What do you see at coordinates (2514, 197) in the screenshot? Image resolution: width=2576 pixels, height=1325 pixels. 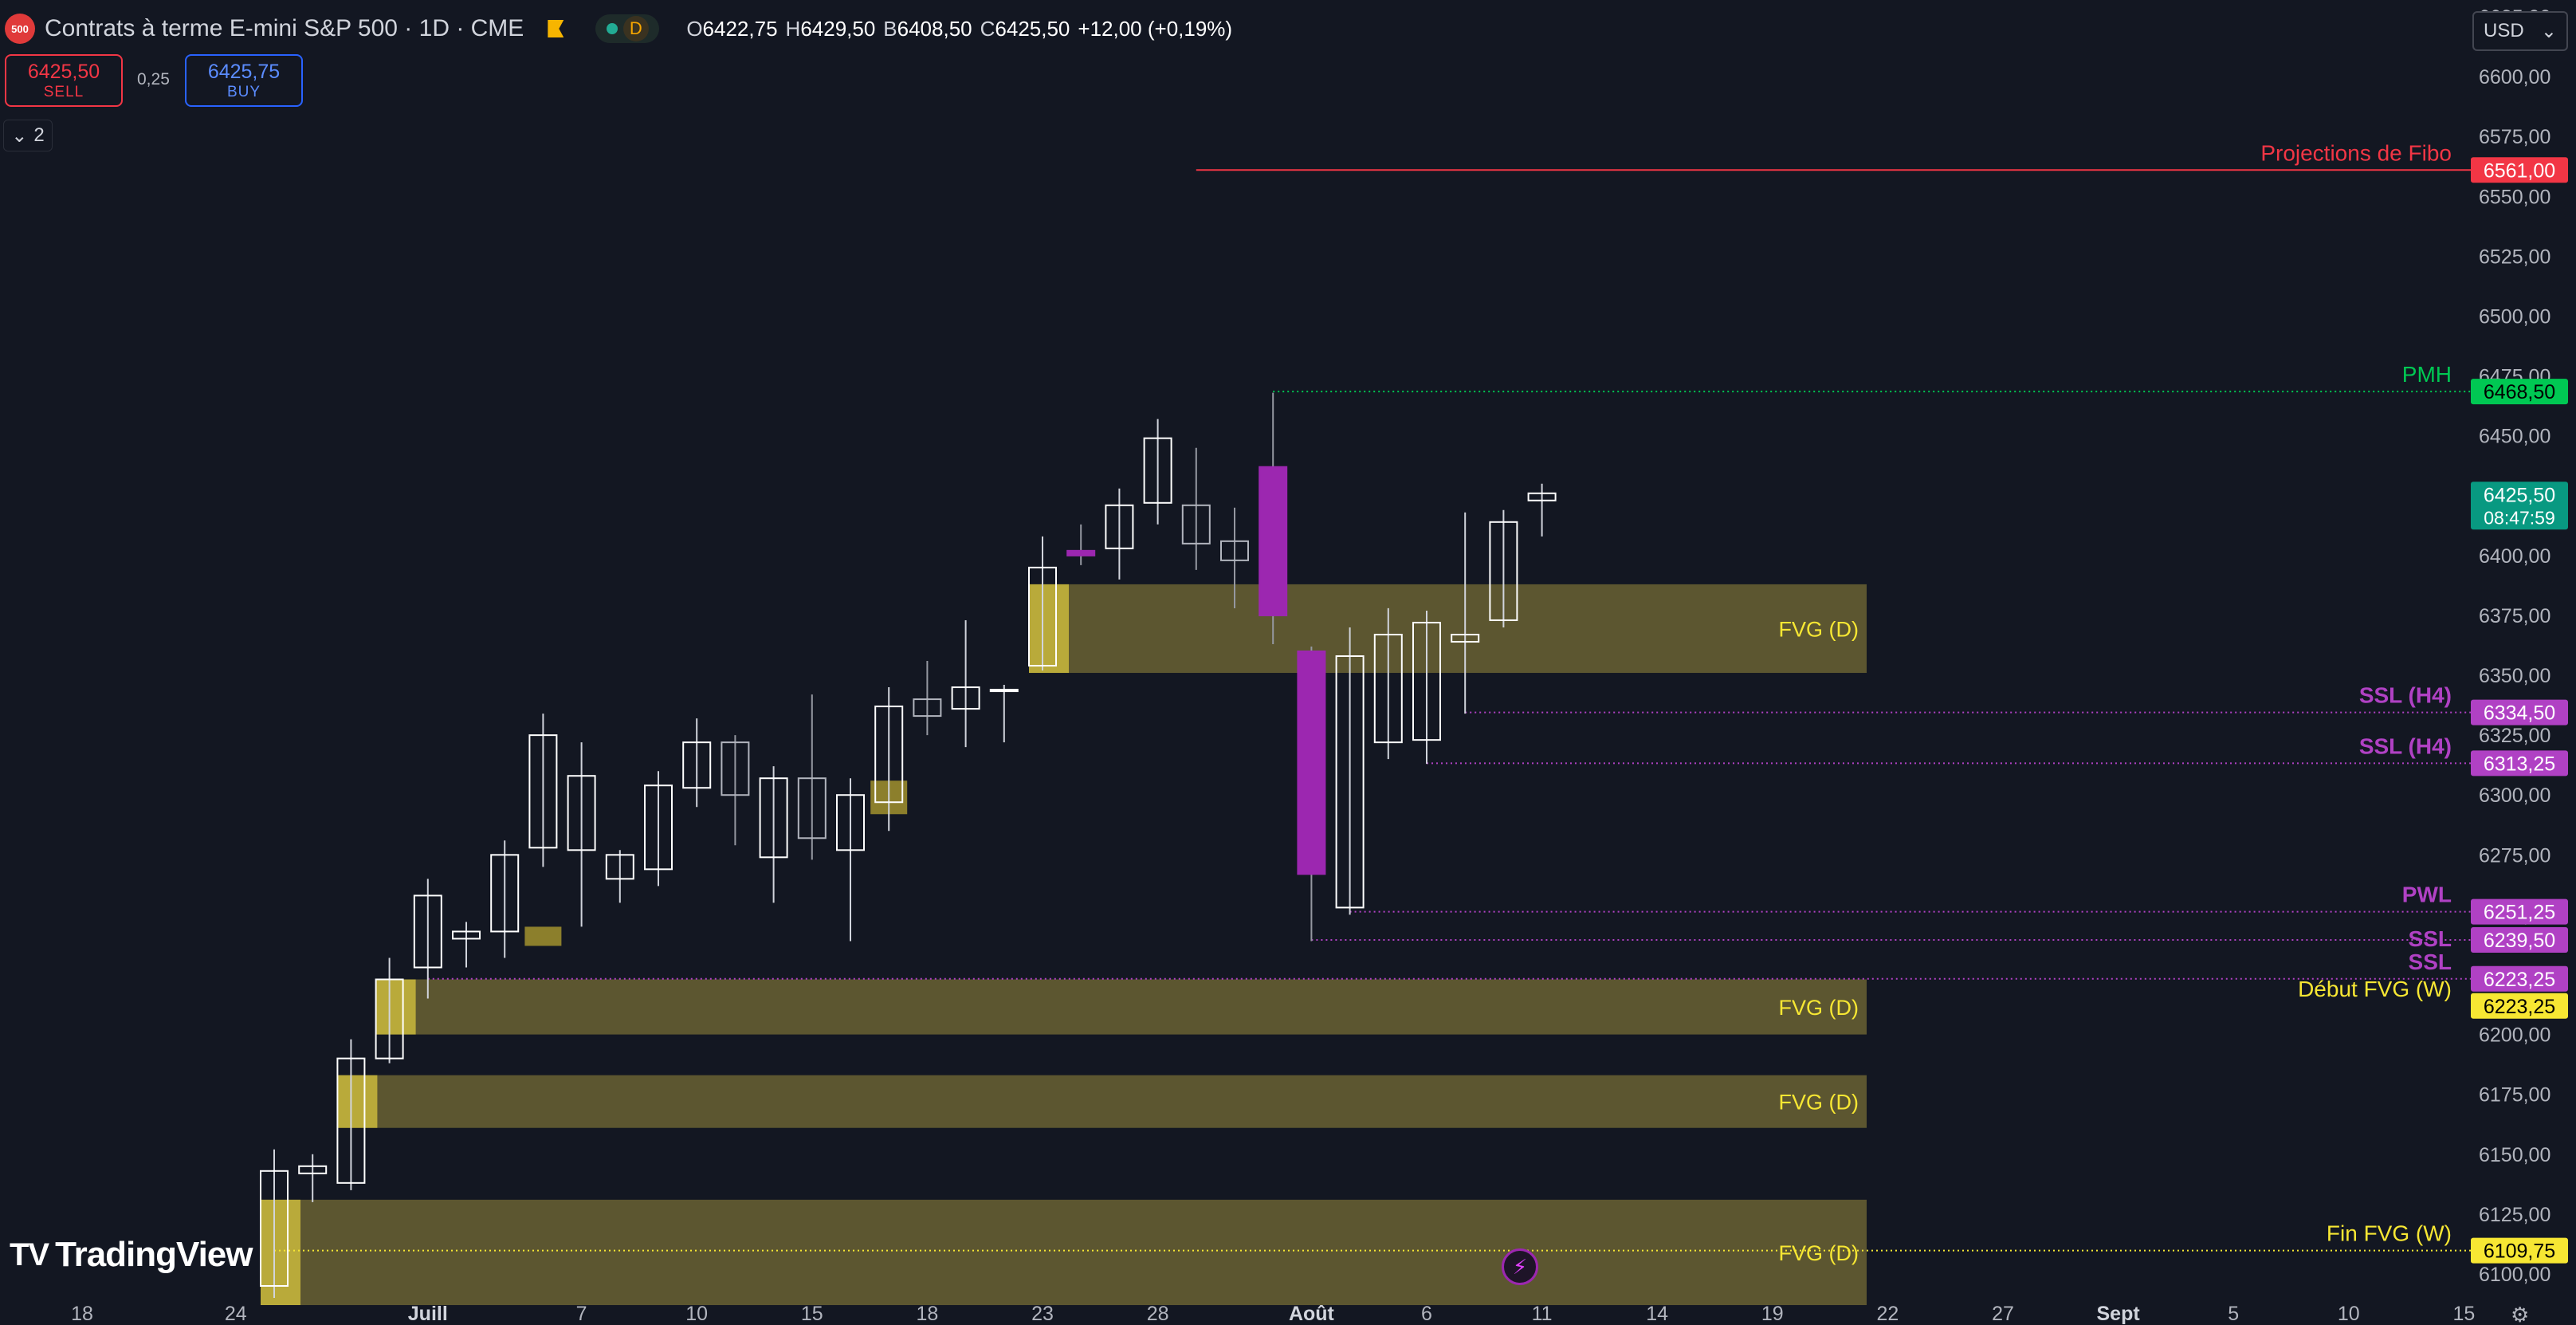 I see `price-tick-label: 6550,00` at bounding box center [2514, 197].